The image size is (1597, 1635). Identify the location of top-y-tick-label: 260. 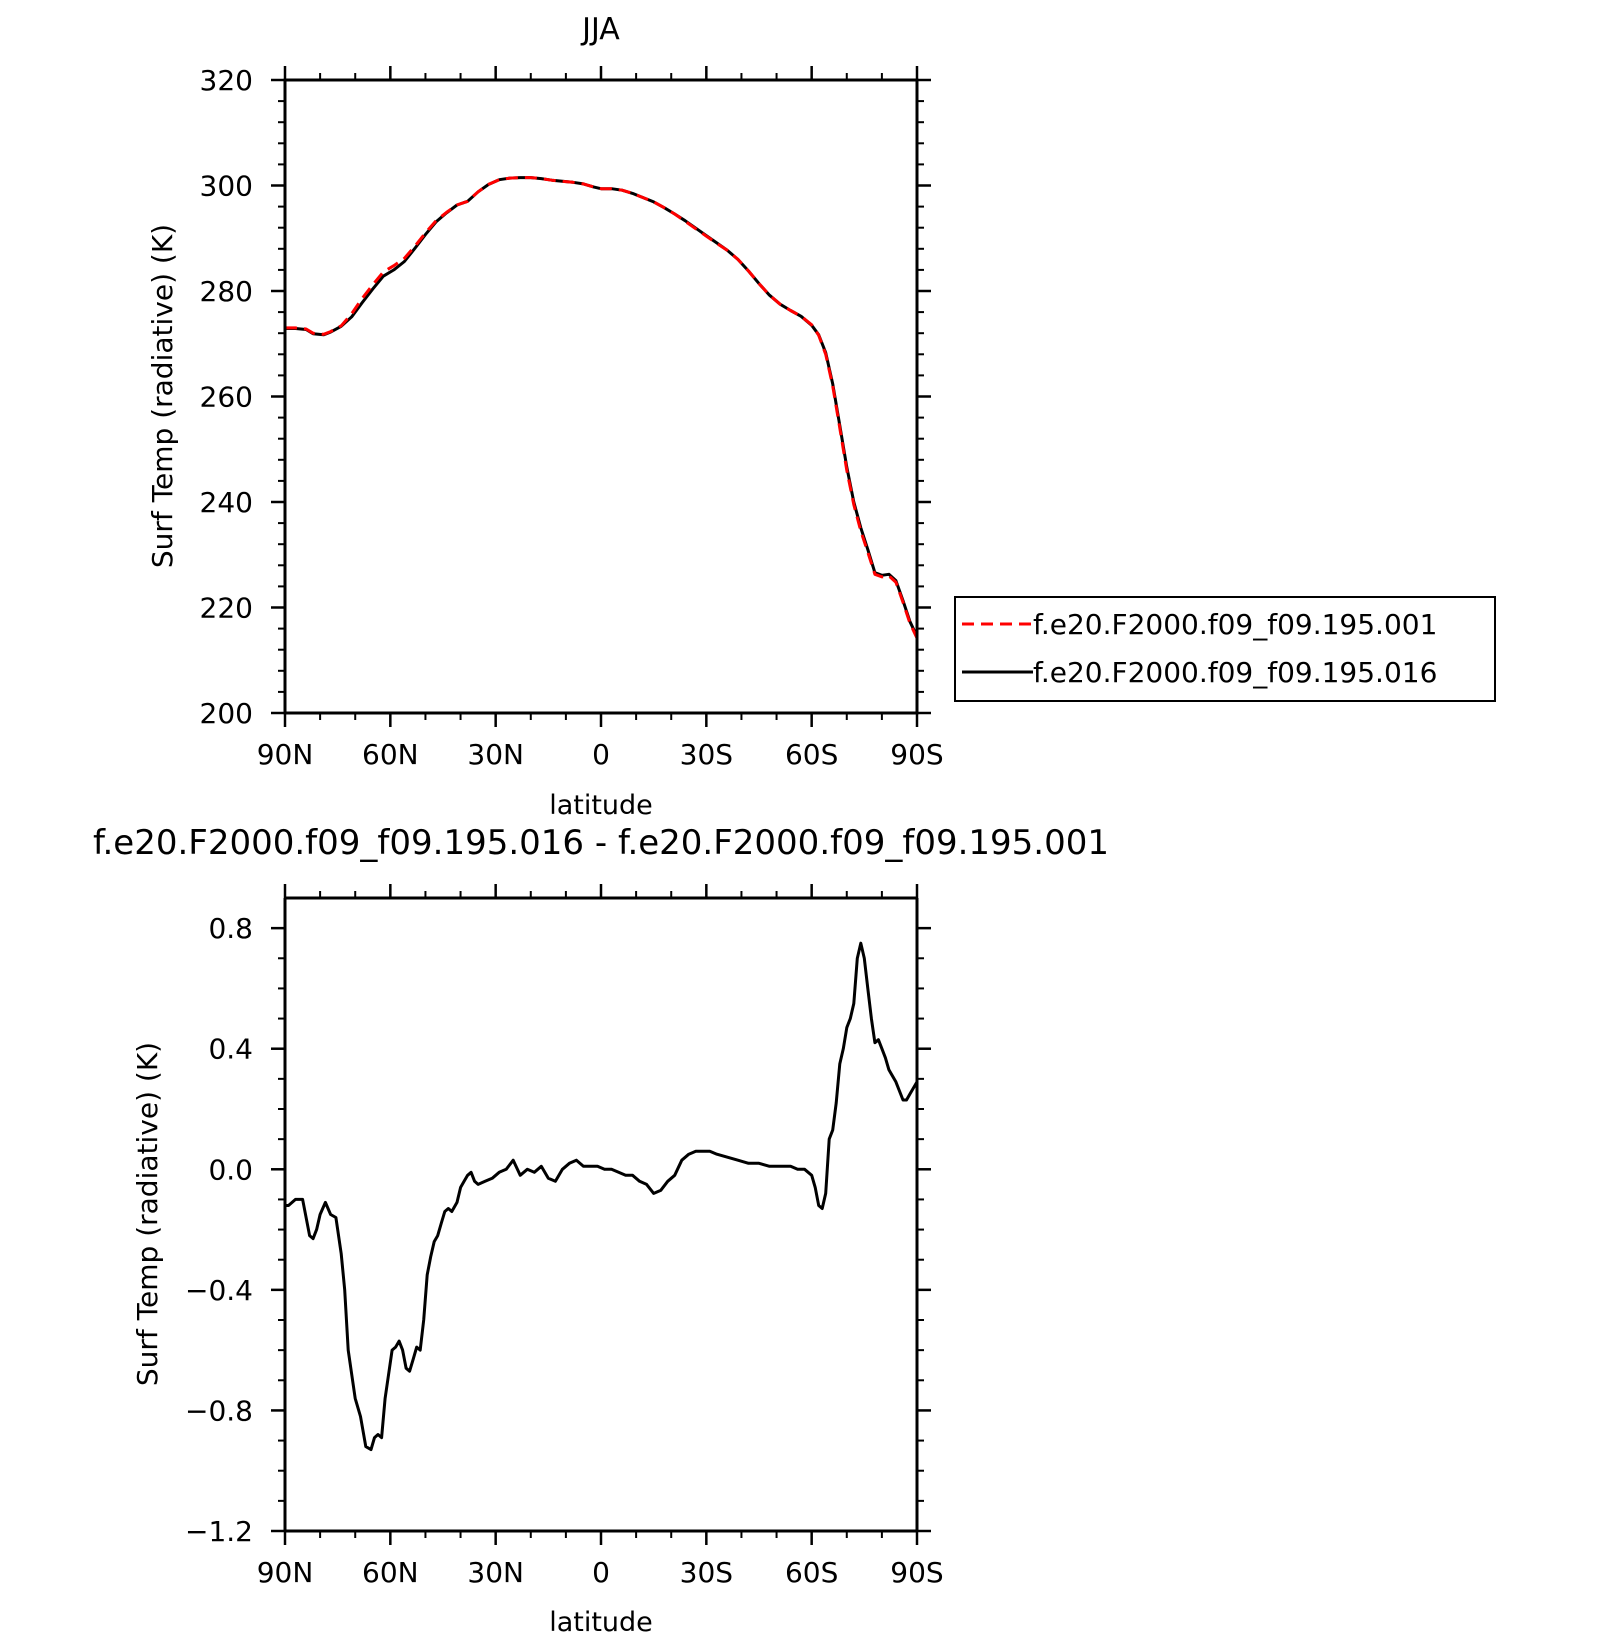
(226, 397).